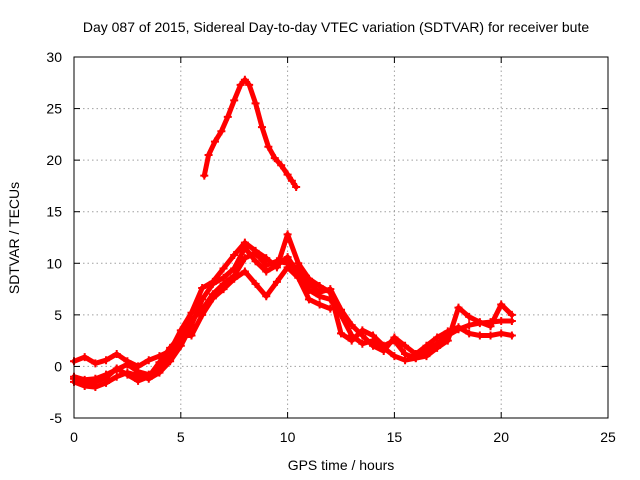 This screenshot has height=480, width=640. Describe the element at coordinates (54, 109) in the screenshot. I see `y-tick-label: 25` at that location.